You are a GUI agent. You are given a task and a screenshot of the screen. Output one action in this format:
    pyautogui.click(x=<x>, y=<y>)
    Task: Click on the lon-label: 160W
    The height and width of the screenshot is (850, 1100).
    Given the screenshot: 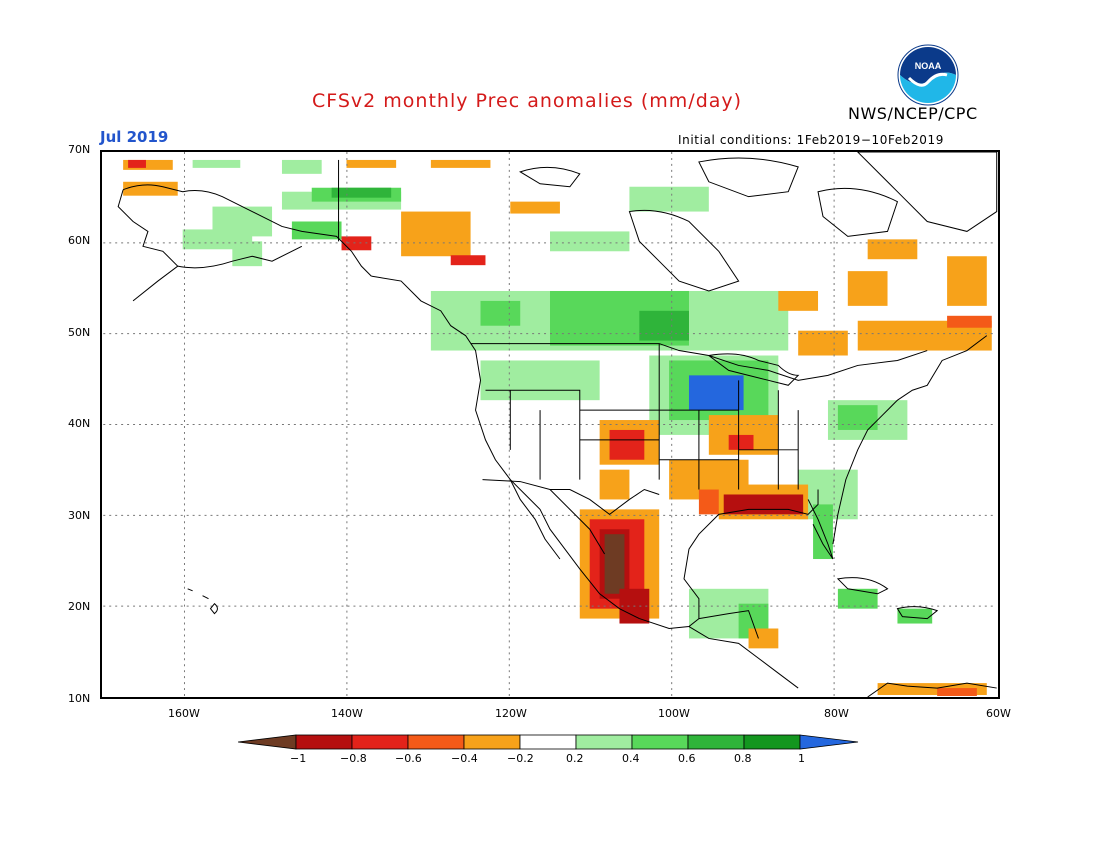 What is the action you would take?
    pyautogui.click(x=184, y=713)
    